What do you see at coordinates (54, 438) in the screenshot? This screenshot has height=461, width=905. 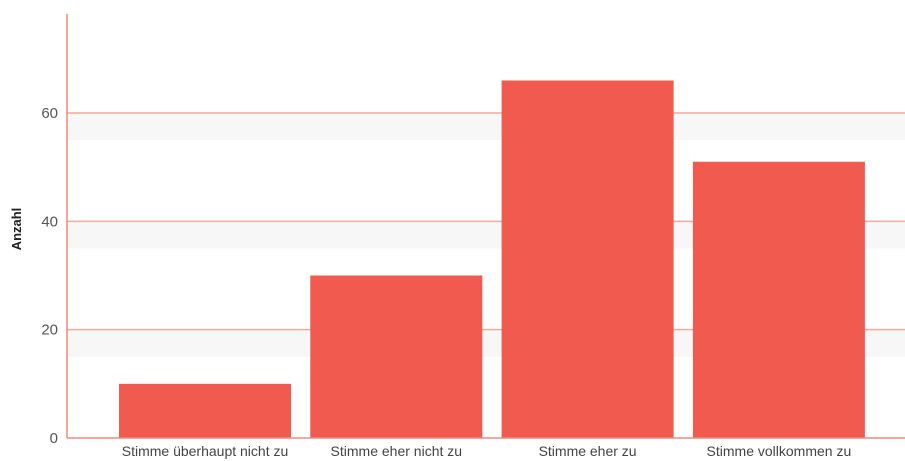 I see `y-tick-label: 0` at bounding box center [54, 438].